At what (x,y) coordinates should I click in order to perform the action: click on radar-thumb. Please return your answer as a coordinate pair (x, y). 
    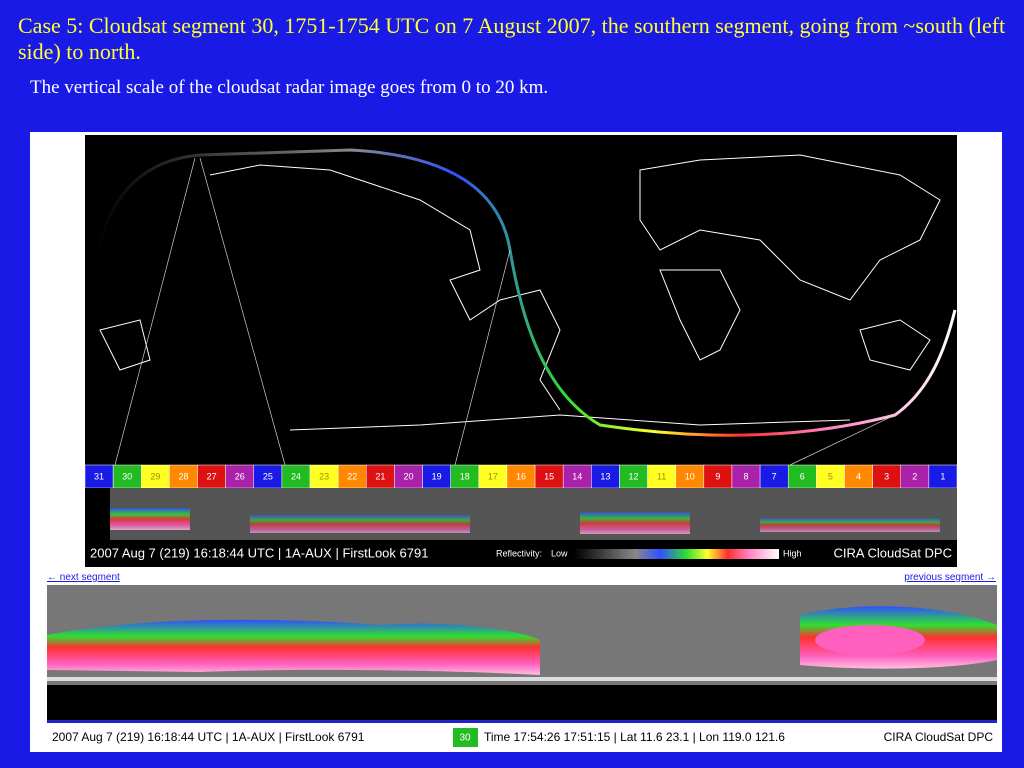
    Looking at the image, I should click on (521, 514).